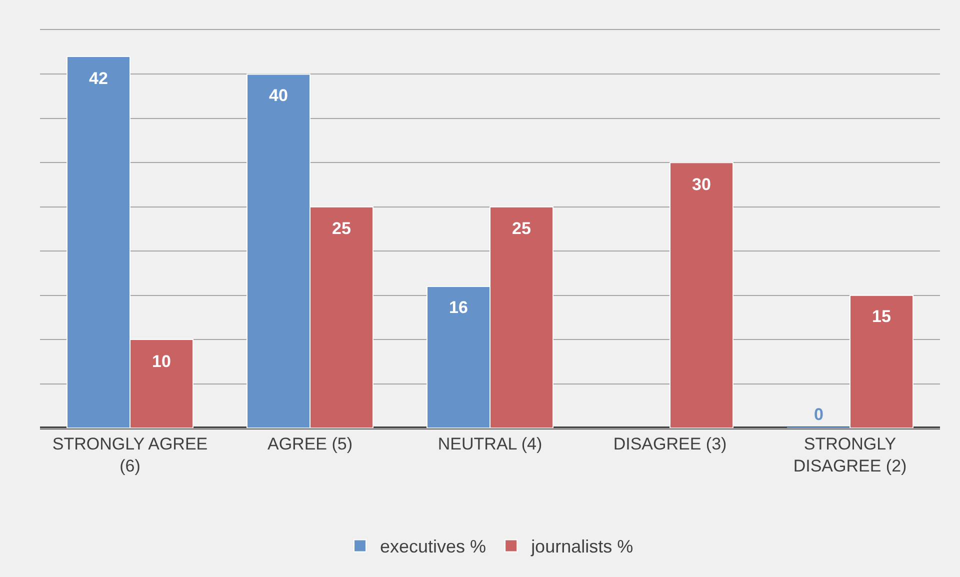  I want to click on legend-label: executives %, so click(433, 546).